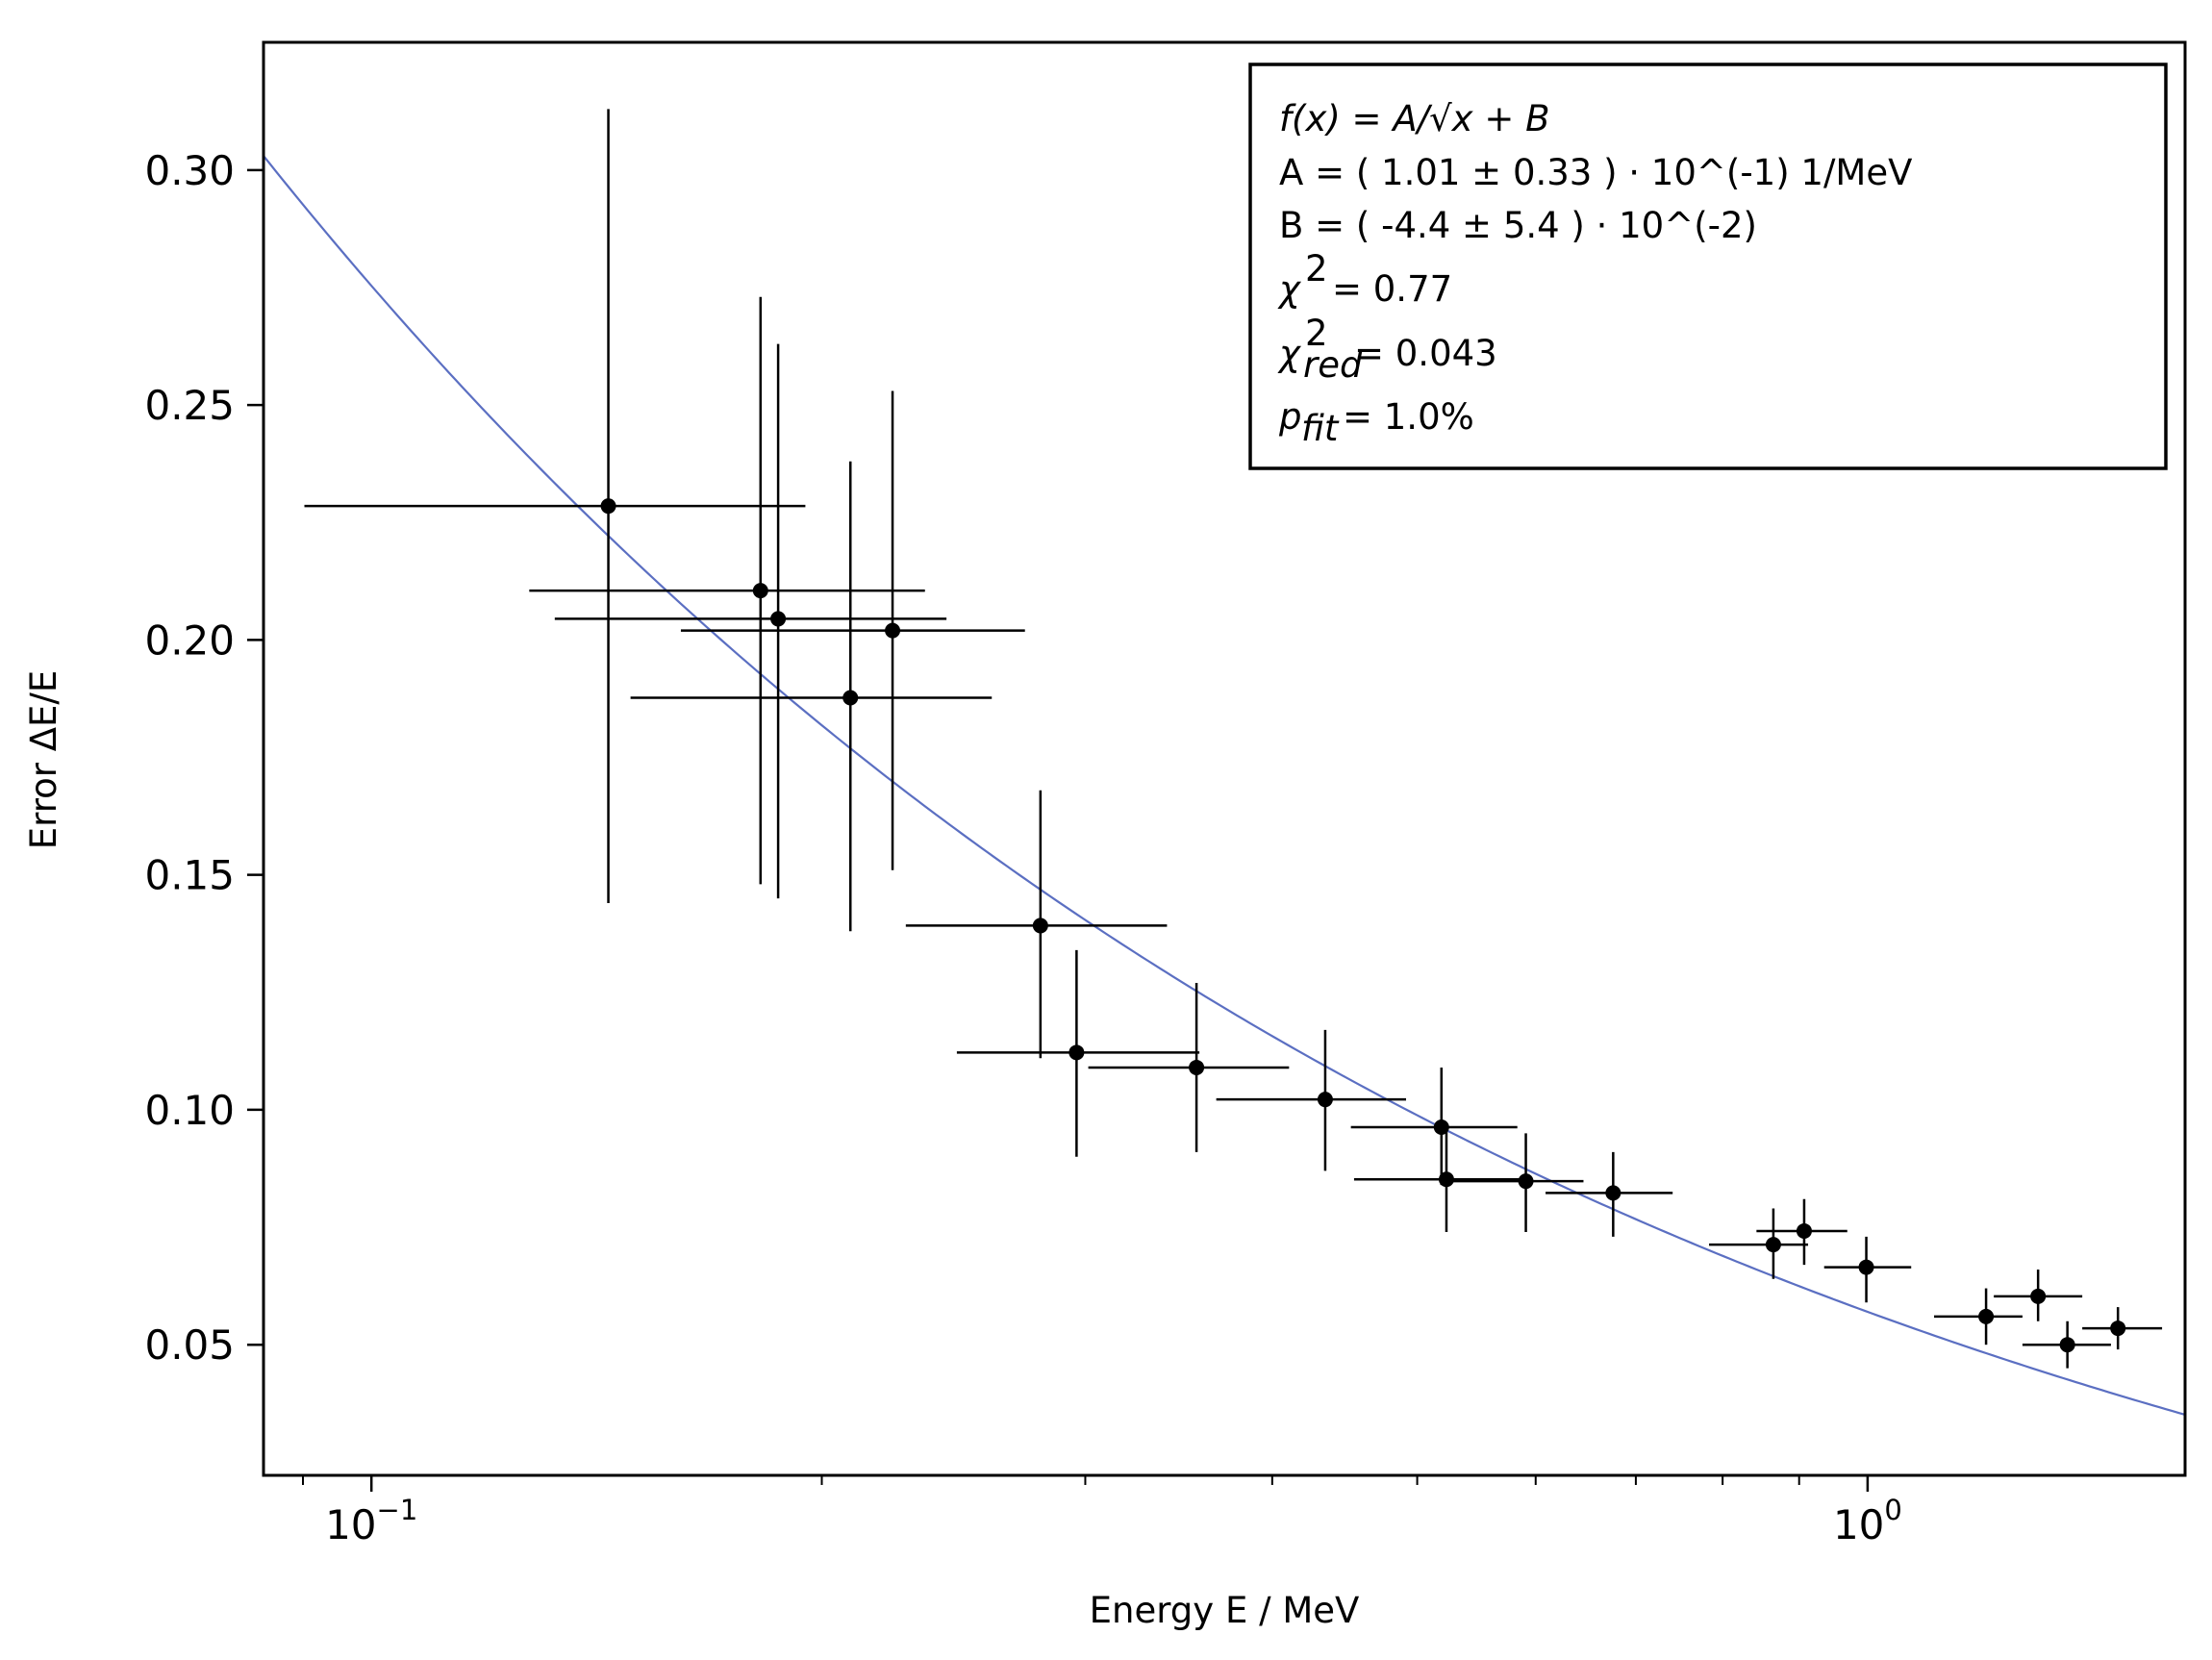 The height and width of the screenshot is (1660, 2212). I want to click on chi2-red-value: = 0.043, so click(1426, 353).